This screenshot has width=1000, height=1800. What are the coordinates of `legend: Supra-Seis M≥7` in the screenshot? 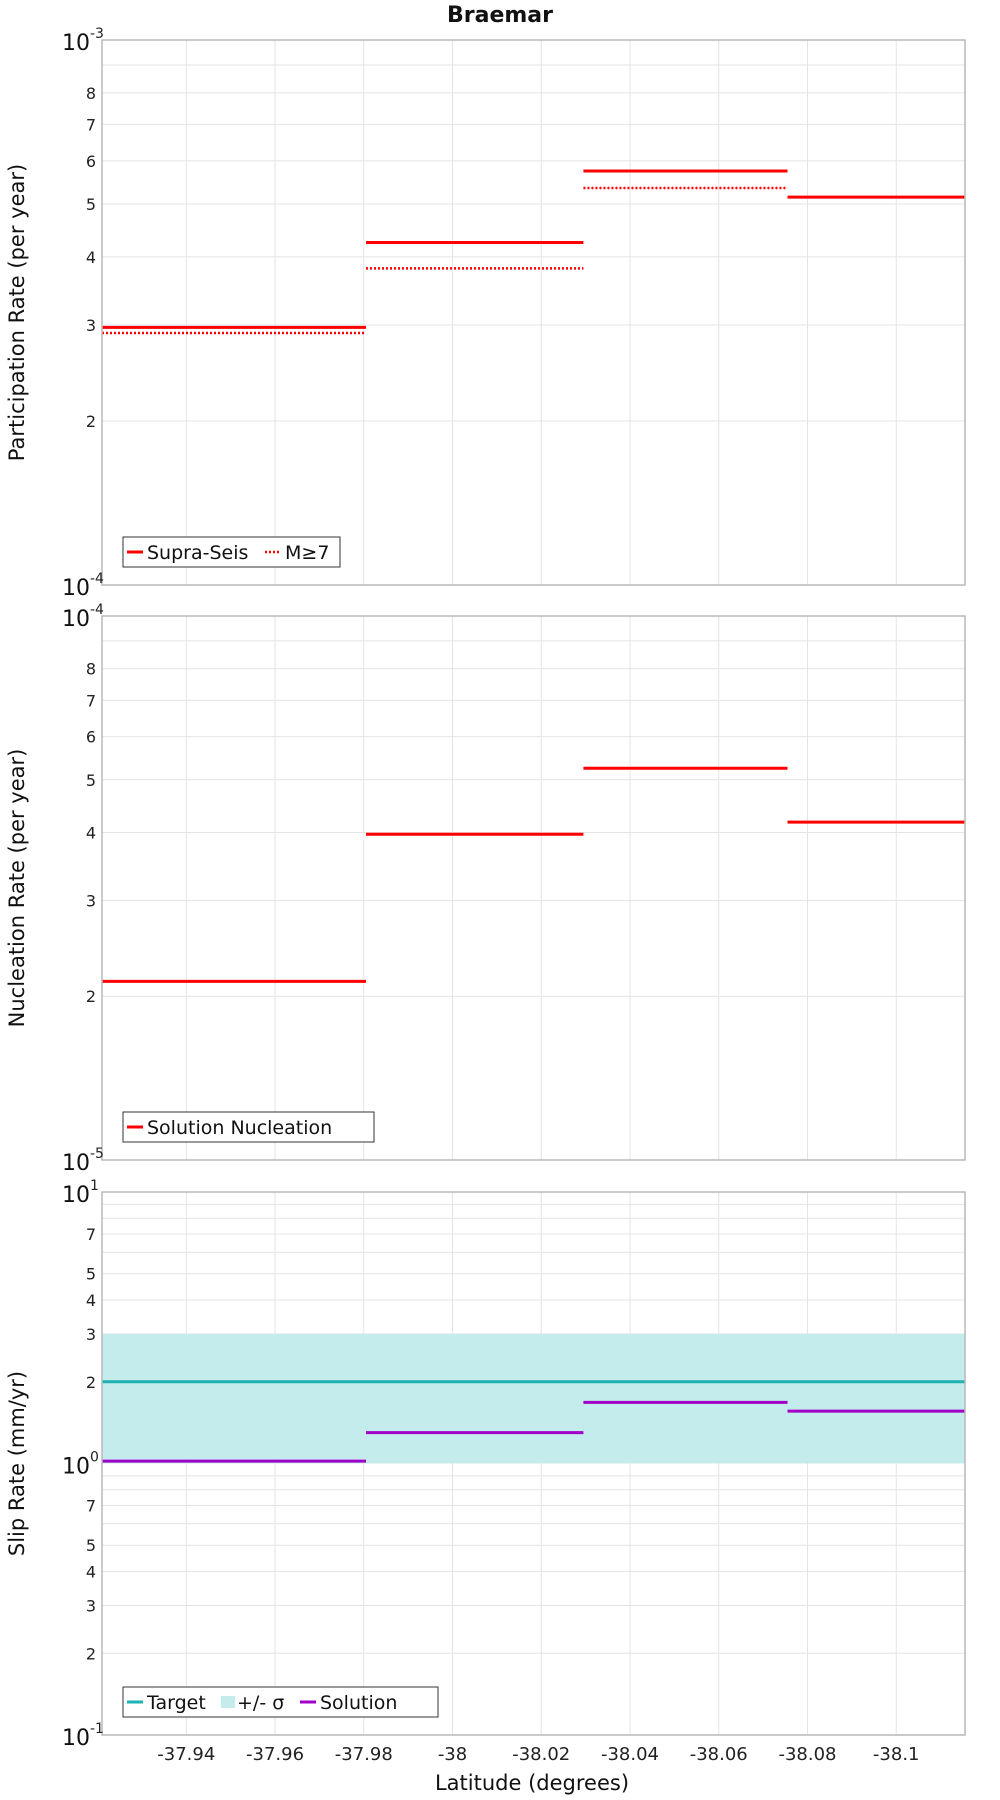 It's located at (231, 552).